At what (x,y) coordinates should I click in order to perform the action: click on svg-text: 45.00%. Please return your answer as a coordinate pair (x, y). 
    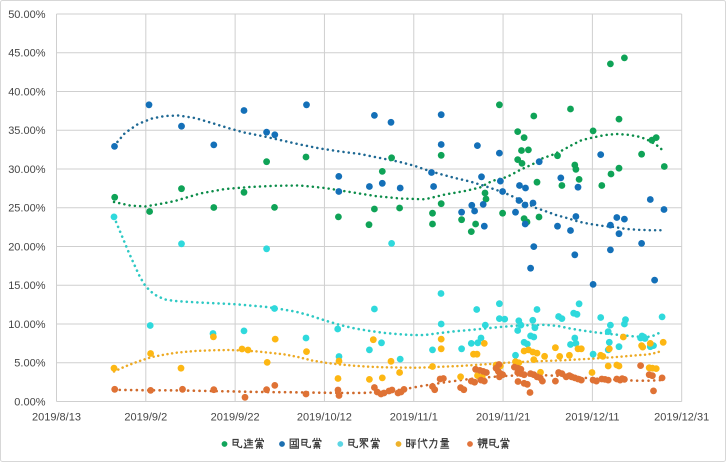
    Looking at the image, I should click on (27, 54).